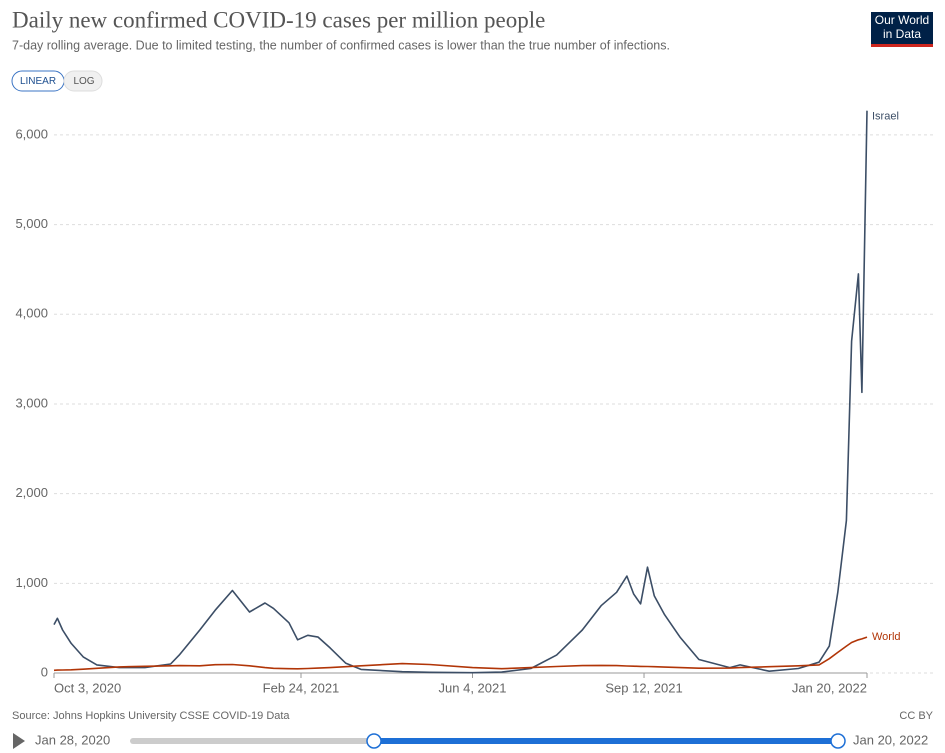 The image size is (945, 753). I want to click on y-tick-label: 3,000, so click(31, 402).